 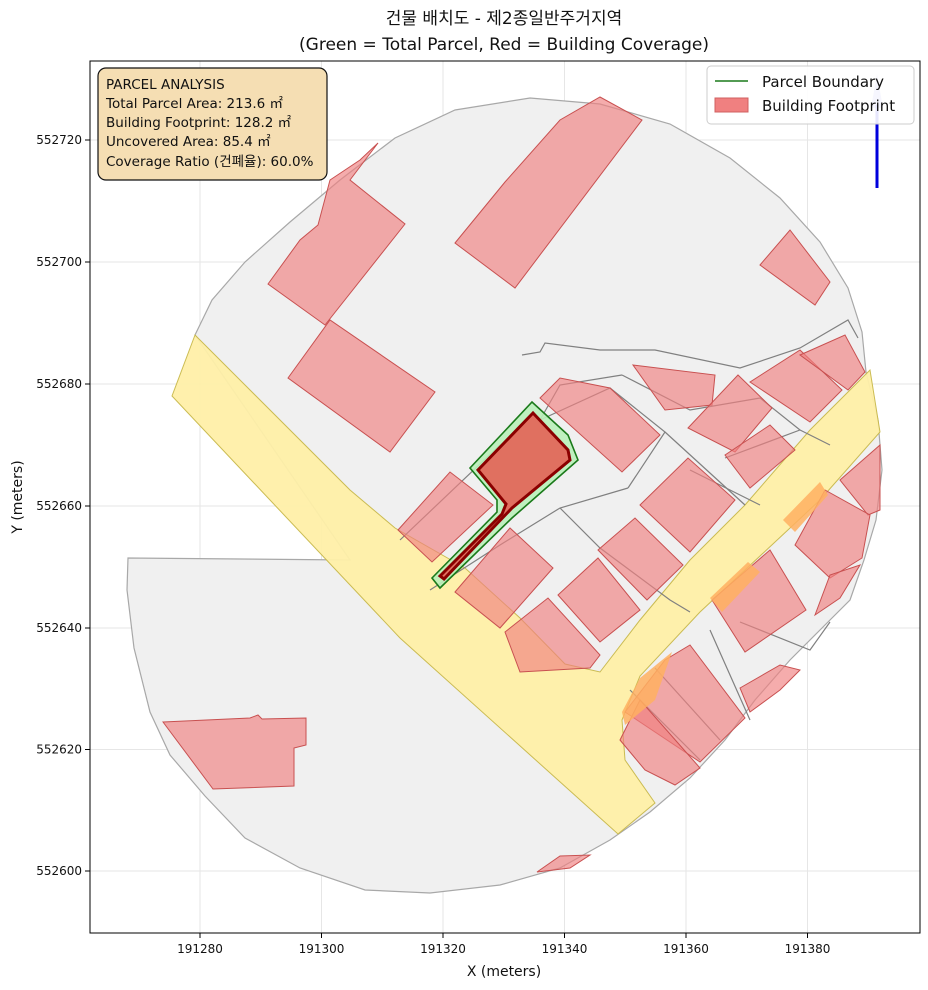 What do you see at coordinates (59, 262) in the screenshot?
I see `y-tick-label-5: 552700` at bounding box center [59, 262].